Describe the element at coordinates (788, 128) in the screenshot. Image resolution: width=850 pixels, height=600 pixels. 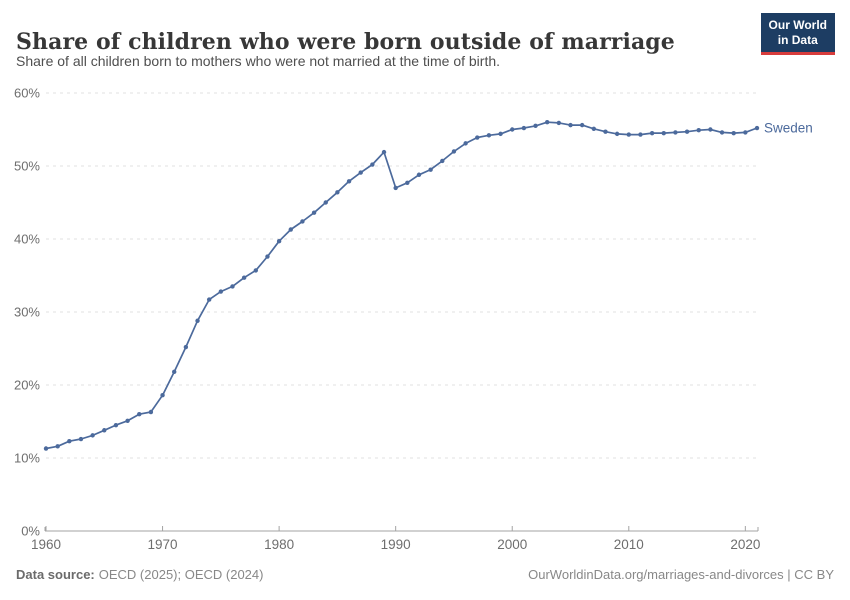
I see `series-entity-label: Sweden` at that location.